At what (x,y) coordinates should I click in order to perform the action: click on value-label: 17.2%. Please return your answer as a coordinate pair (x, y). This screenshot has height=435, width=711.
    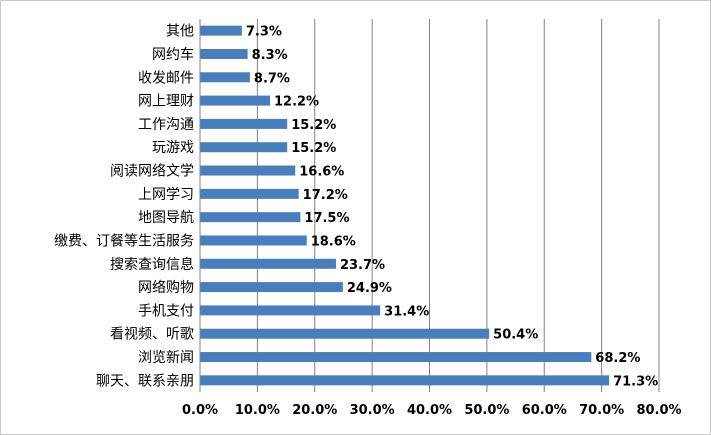
    Looking at the image, I should click on (325, 195).